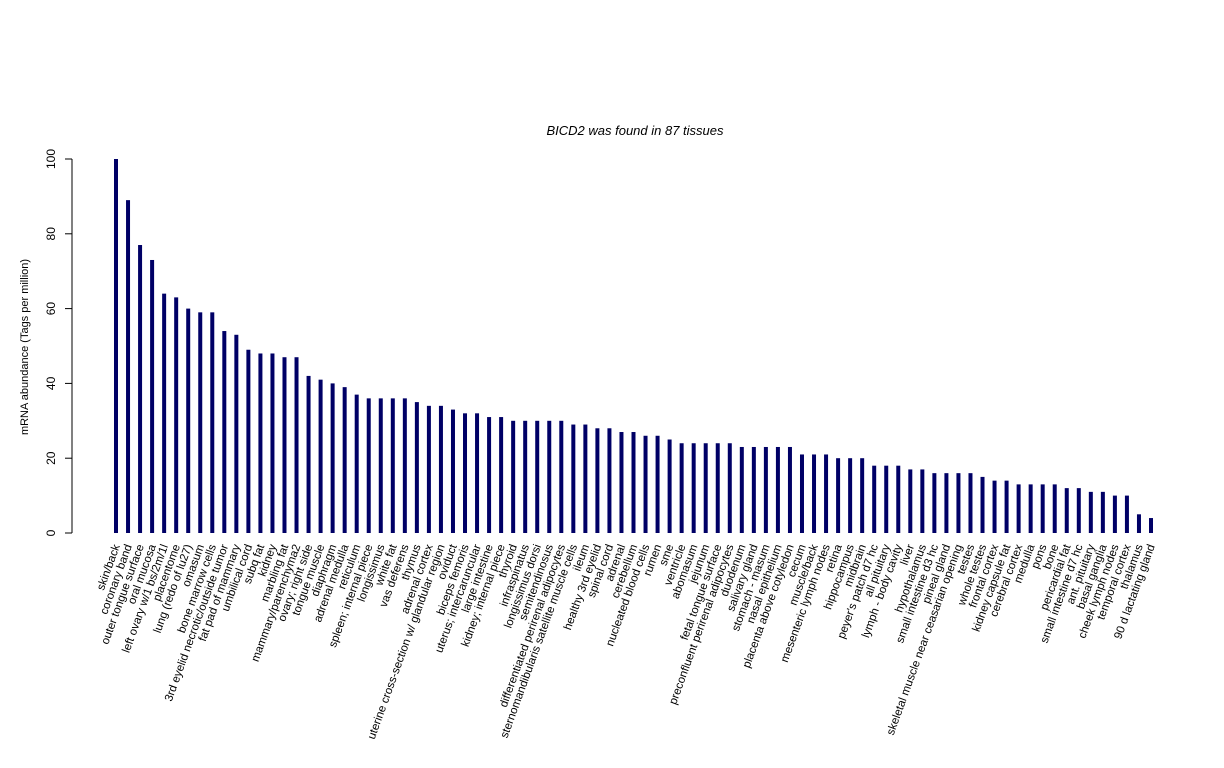  Describe the element at coordinates (51, 458) in the screenshot. I see `y-tick-label: 20` at that location.